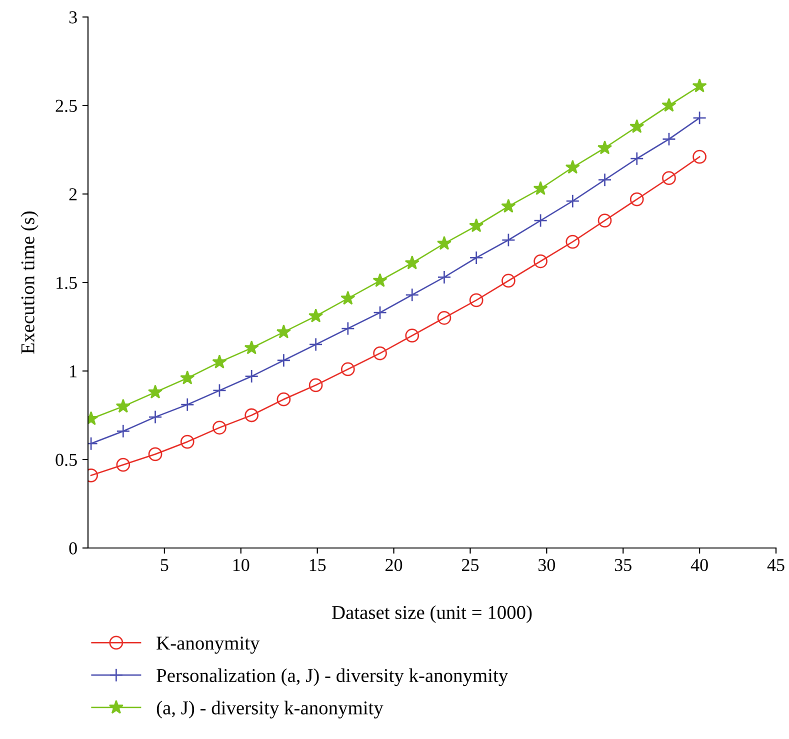  Describe the element at coordinates (394, 565) in the screenshot. I see `x-tick-label: 20` at that location.